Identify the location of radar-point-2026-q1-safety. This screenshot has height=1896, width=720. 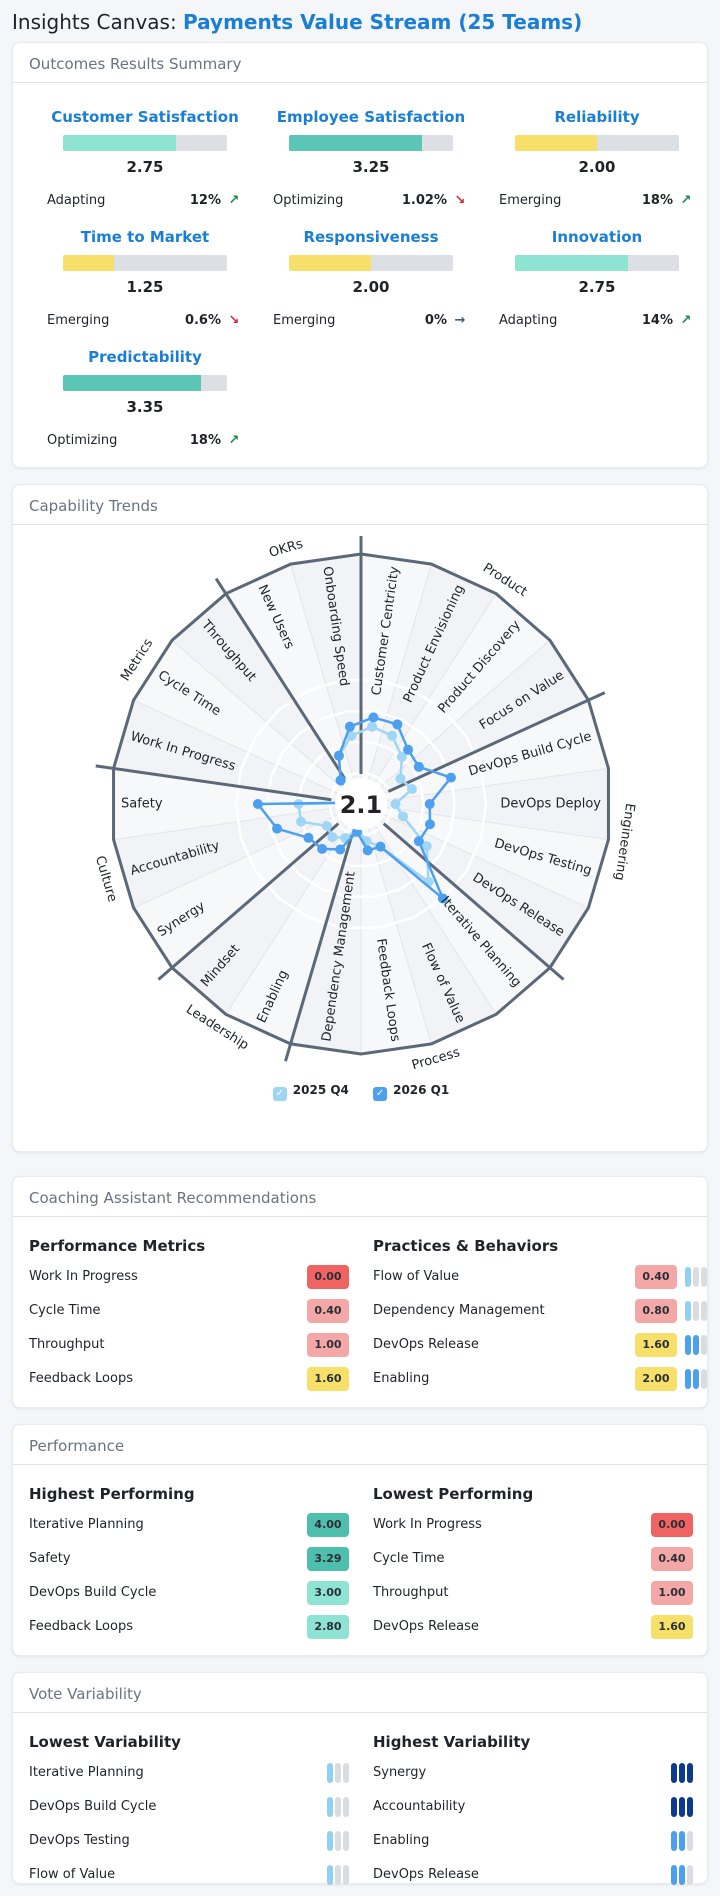
(257, 804).